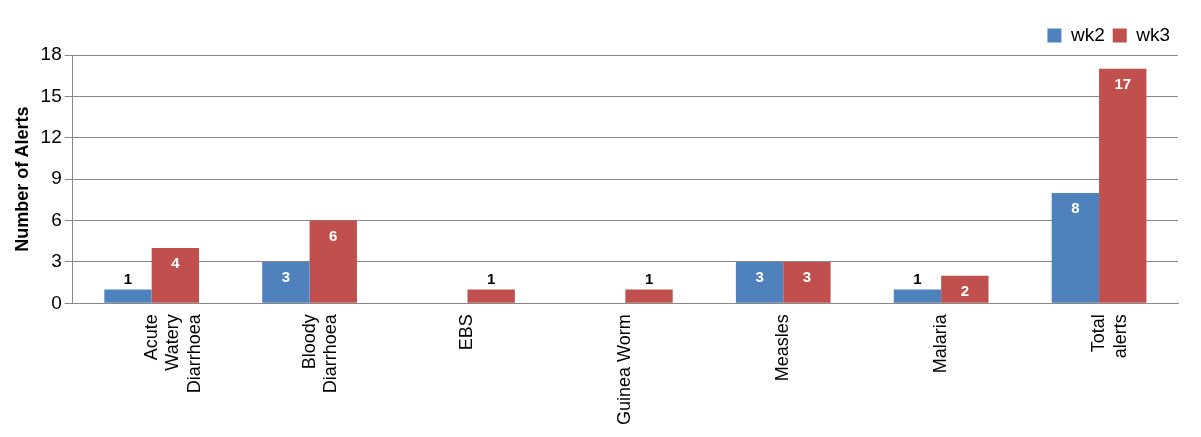  What do you see at coordinates (466, 332) in the screenshot?
I see `x-tick-label: EBS` at bounding box center [466, 332].